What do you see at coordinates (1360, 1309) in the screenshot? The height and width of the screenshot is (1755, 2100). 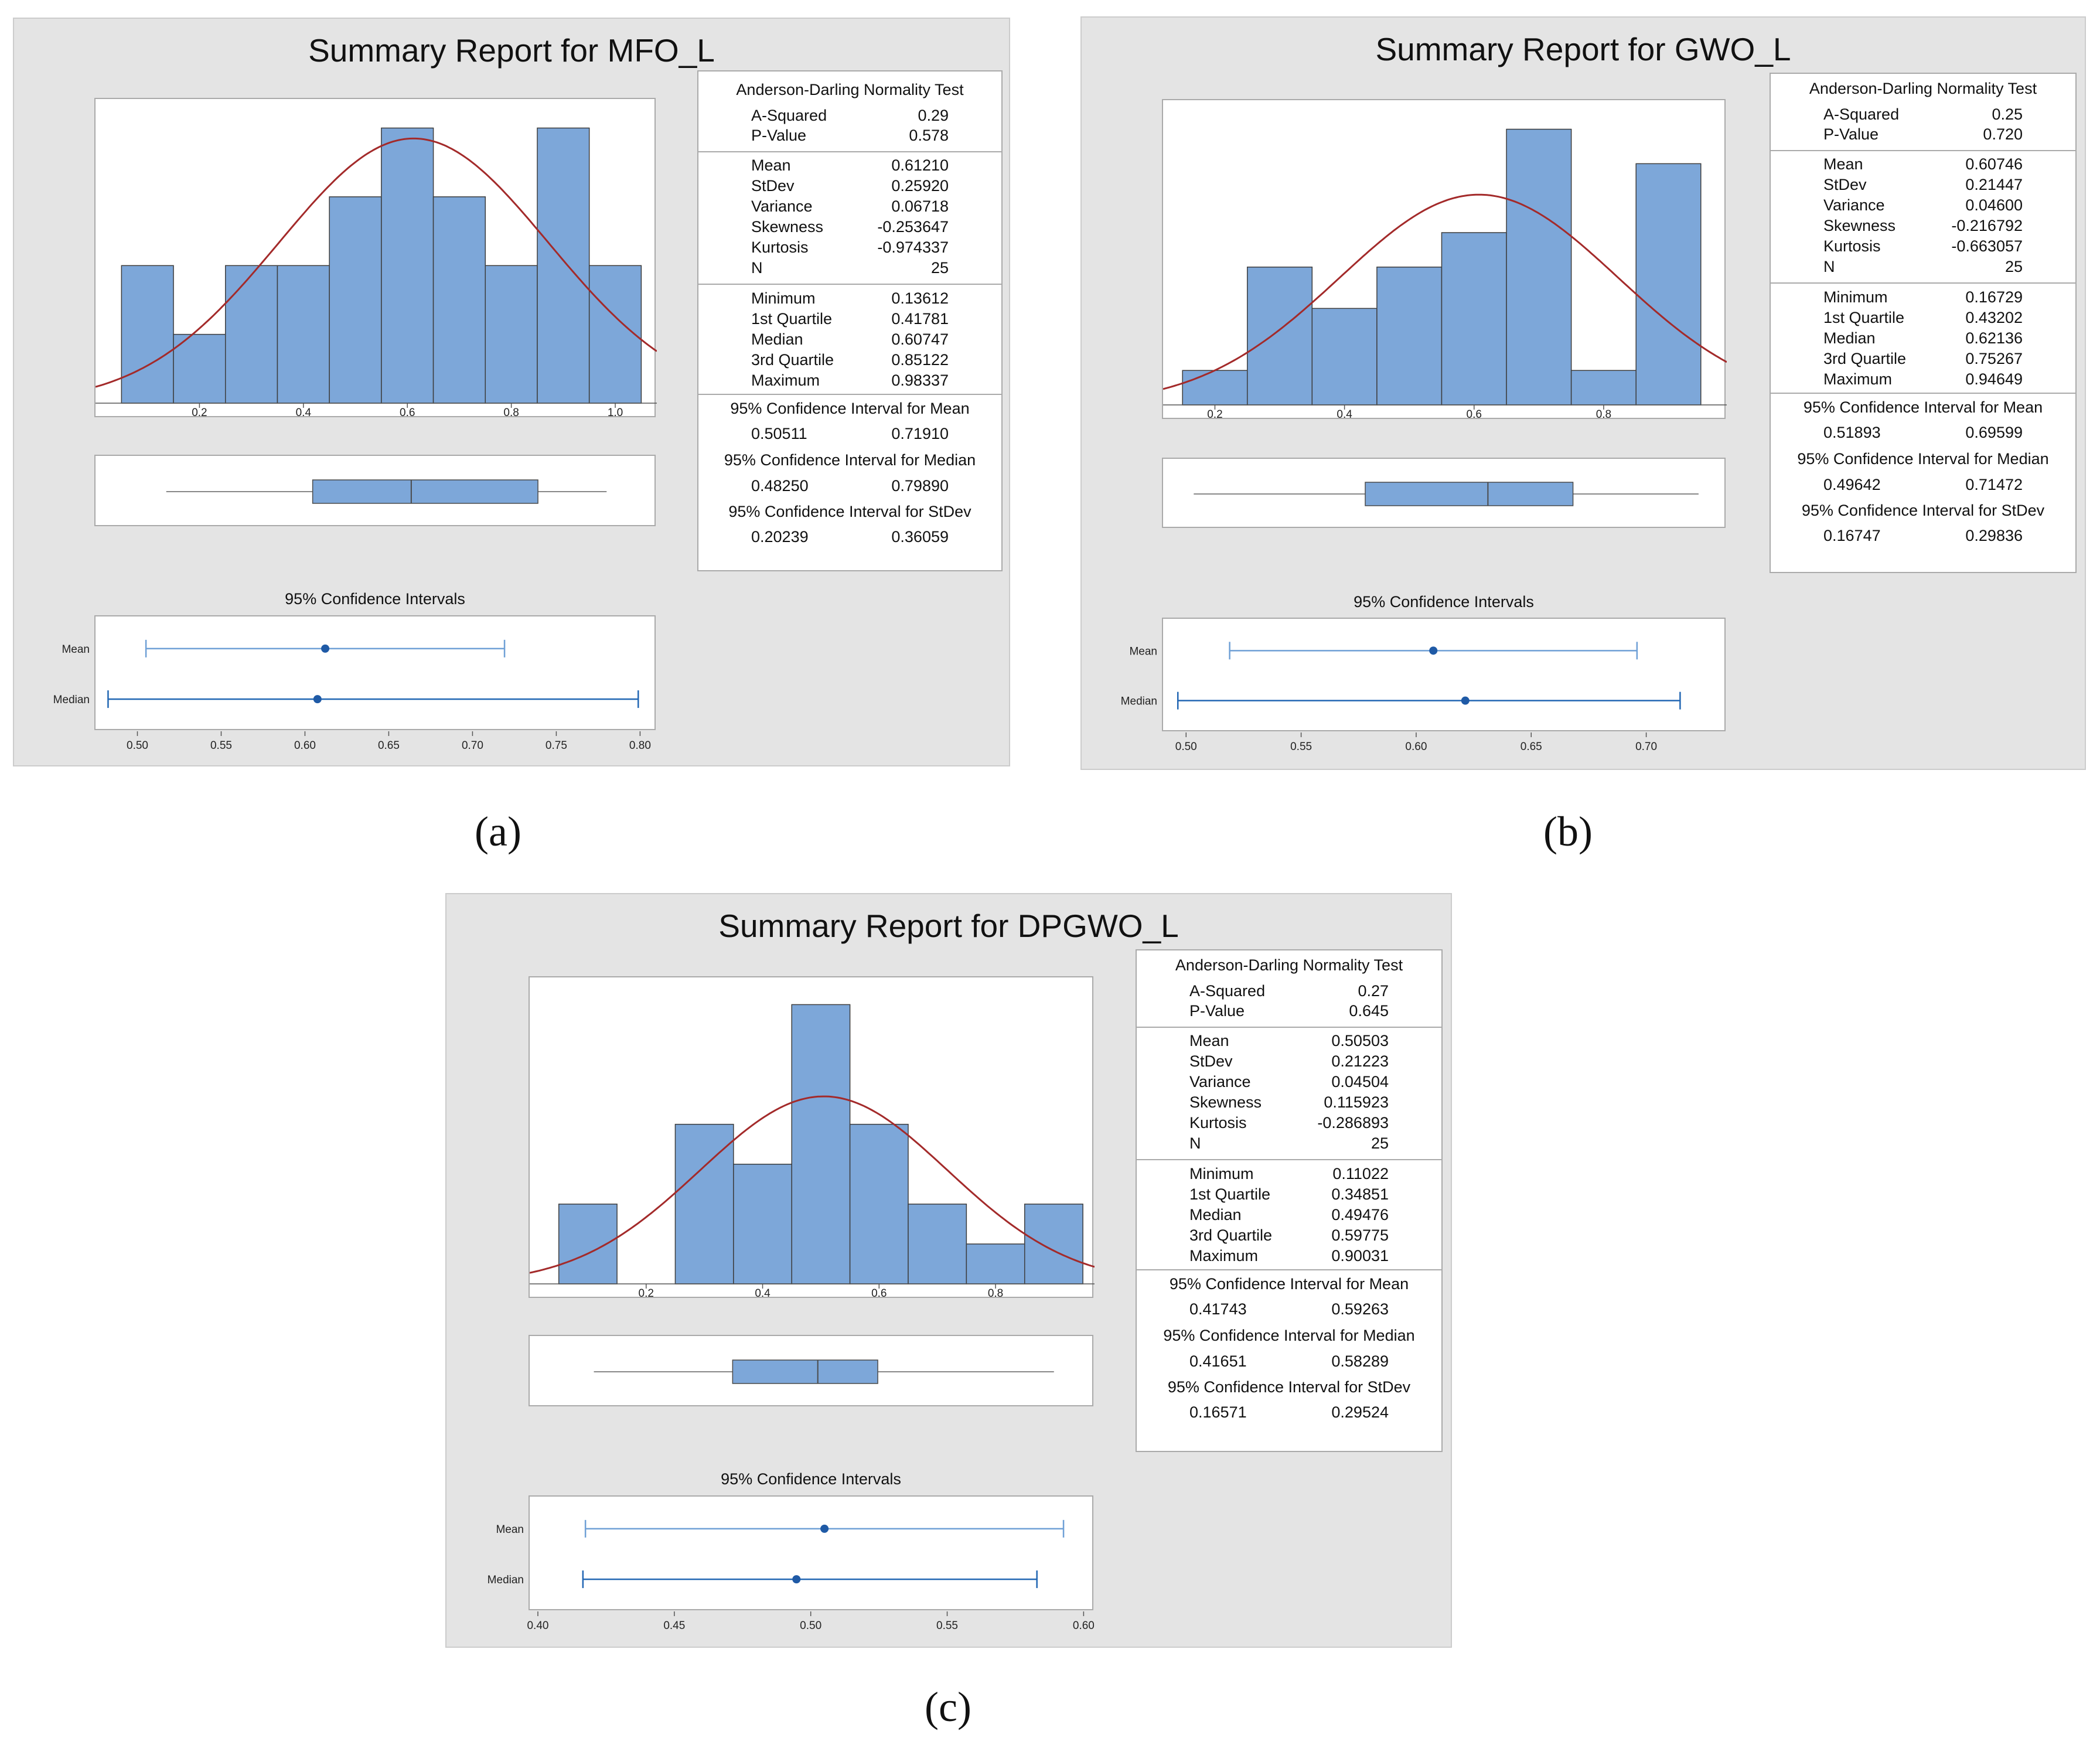 I see `ci-mean-high: 0.59263` at bounding box center [1360, 1309].